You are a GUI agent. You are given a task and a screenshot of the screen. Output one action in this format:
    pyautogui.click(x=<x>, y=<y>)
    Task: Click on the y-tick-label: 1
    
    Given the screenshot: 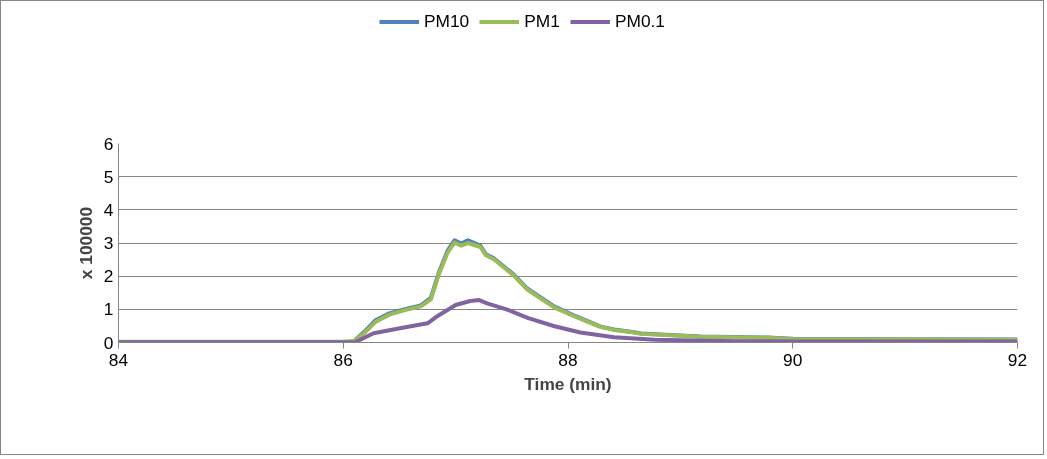 What is the action you would take?
    pyautogui.click(x=108, y=309)
    